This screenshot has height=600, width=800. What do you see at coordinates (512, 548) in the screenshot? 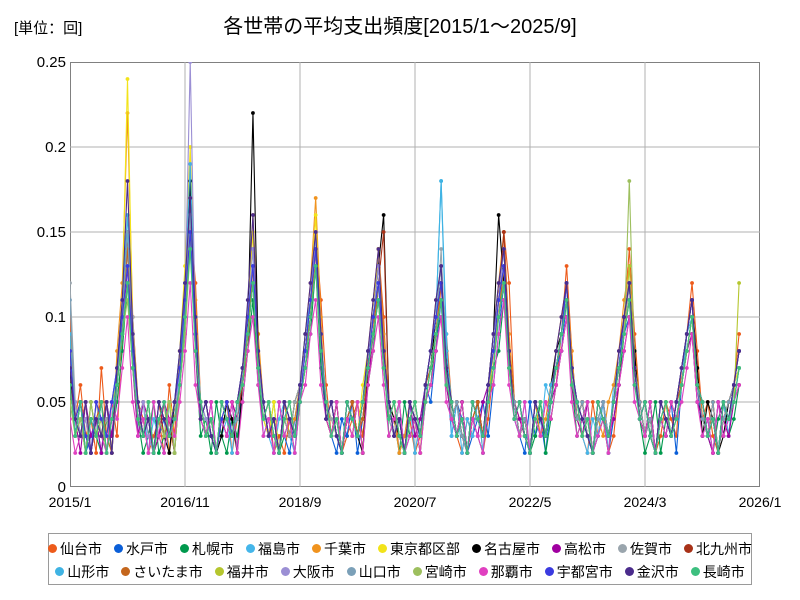
I see `legend-label: 名古屋市` at bounding box center [512, 548].